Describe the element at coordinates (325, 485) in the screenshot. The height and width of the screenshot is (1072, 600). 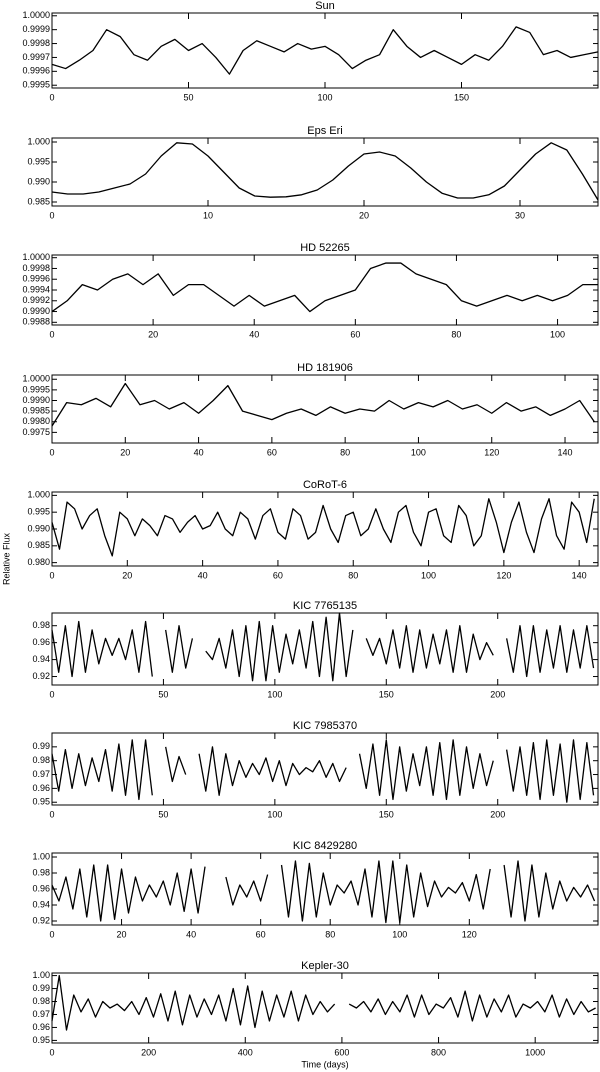
I see `panel-title: CoRoT-6` at that location.